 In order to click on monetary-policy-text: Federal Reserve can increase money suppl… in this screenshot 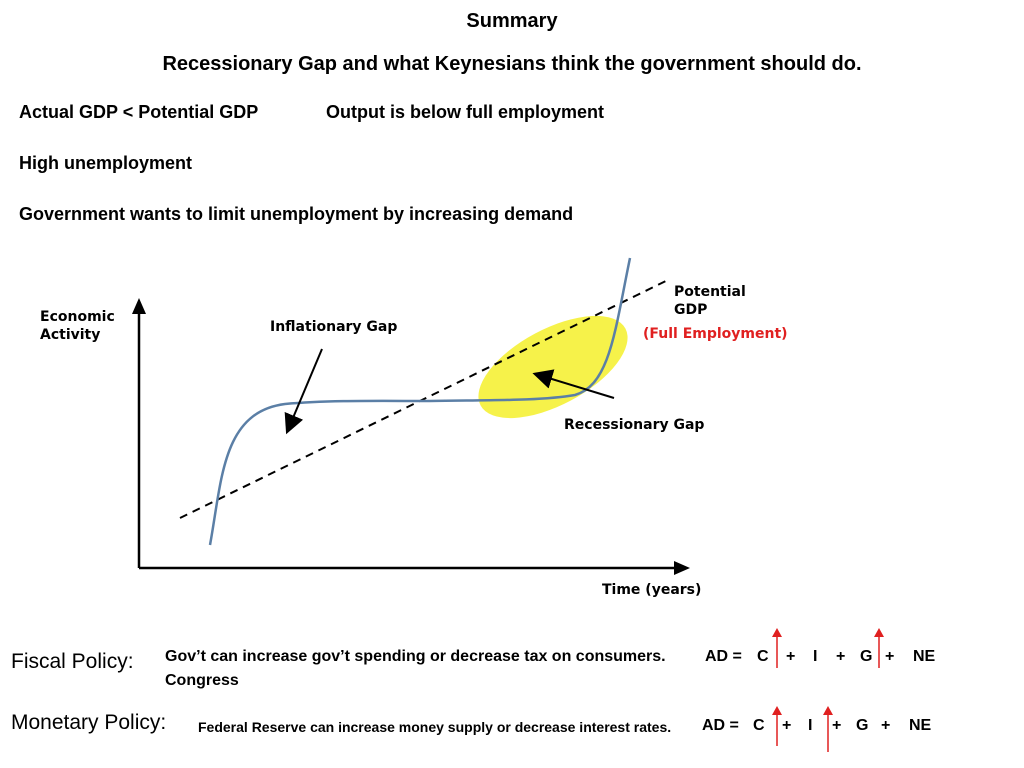, I will do `click(435, 727)`.